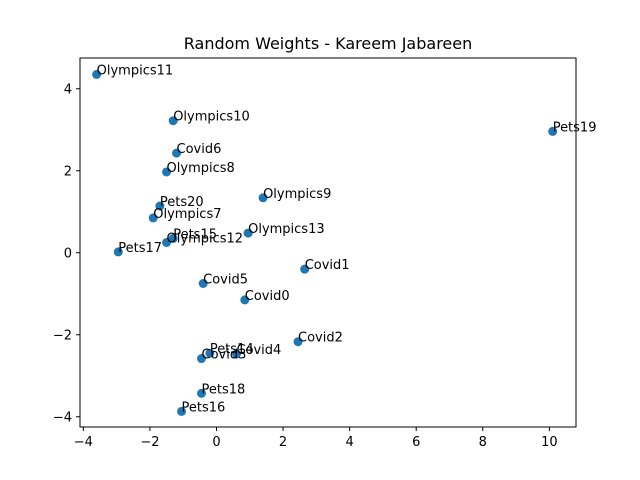  I want to click on point-label-olympics9: Olympics9, so click(297, 194).